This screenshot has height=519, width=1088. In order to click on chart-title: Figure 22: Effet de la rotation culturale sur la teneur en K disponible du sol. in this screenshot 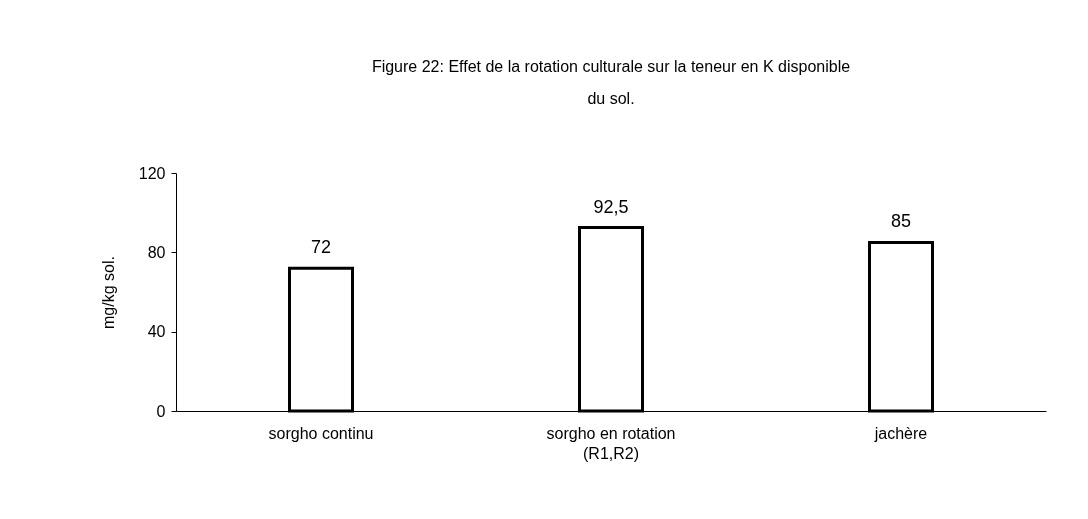, I will do `click(611, 82)`.